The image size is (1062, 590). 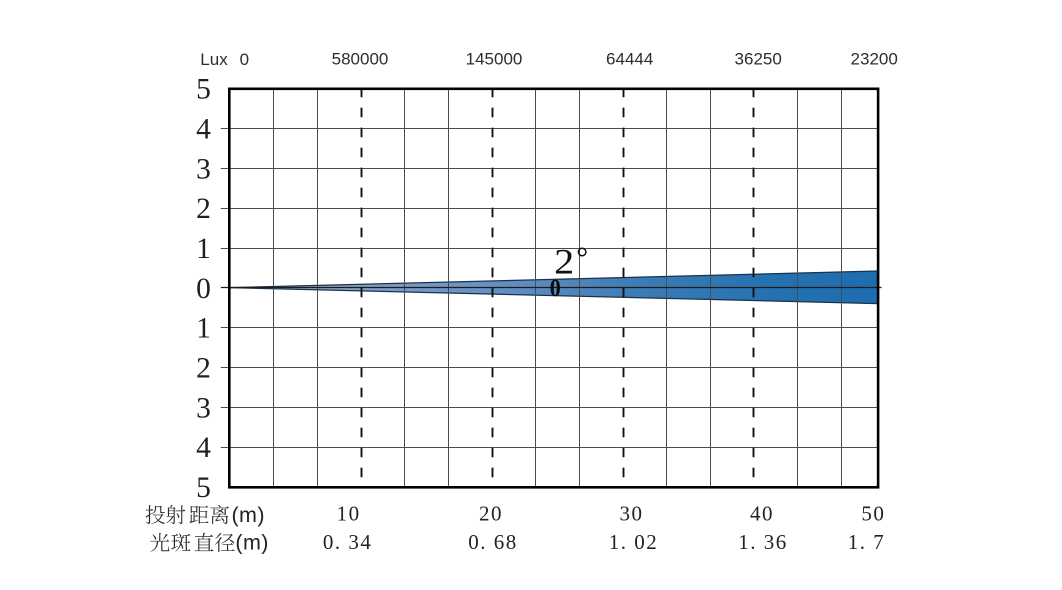 What do you see at coordinates (758, 59) in the screenshot?
I see `svg-text: 36250` at bounding box center [758, 59].